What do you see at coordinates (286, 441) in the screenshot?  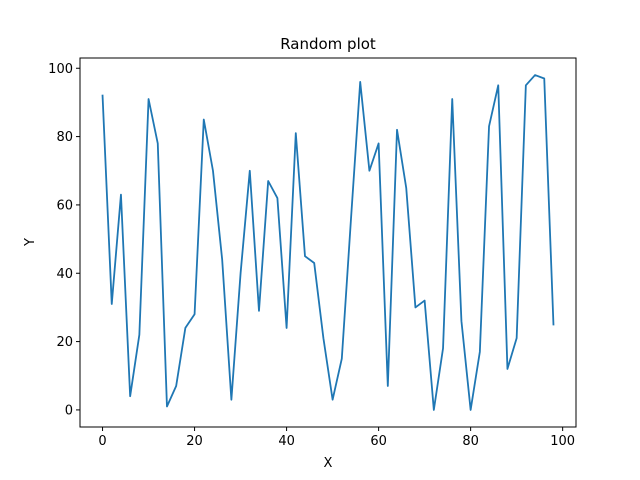 I see `x-tick-label: 40` at bounding box center [286, 441].